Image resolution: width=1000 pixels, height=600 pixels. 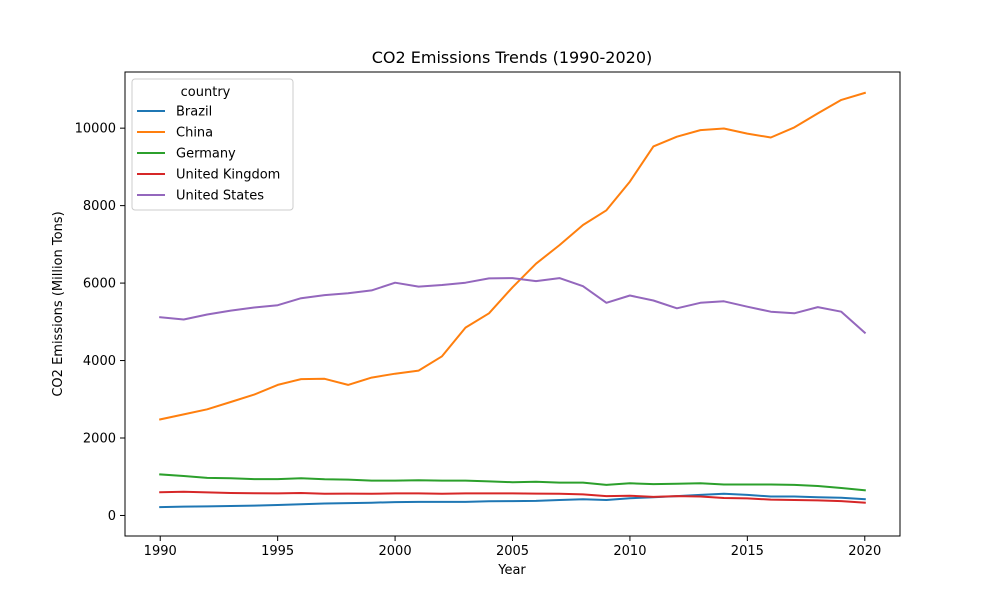 What do you see at coordinates (99, 284) in the screenshot?
I see `y-tick-label-3: 6000` at bounding box center [99, 284].